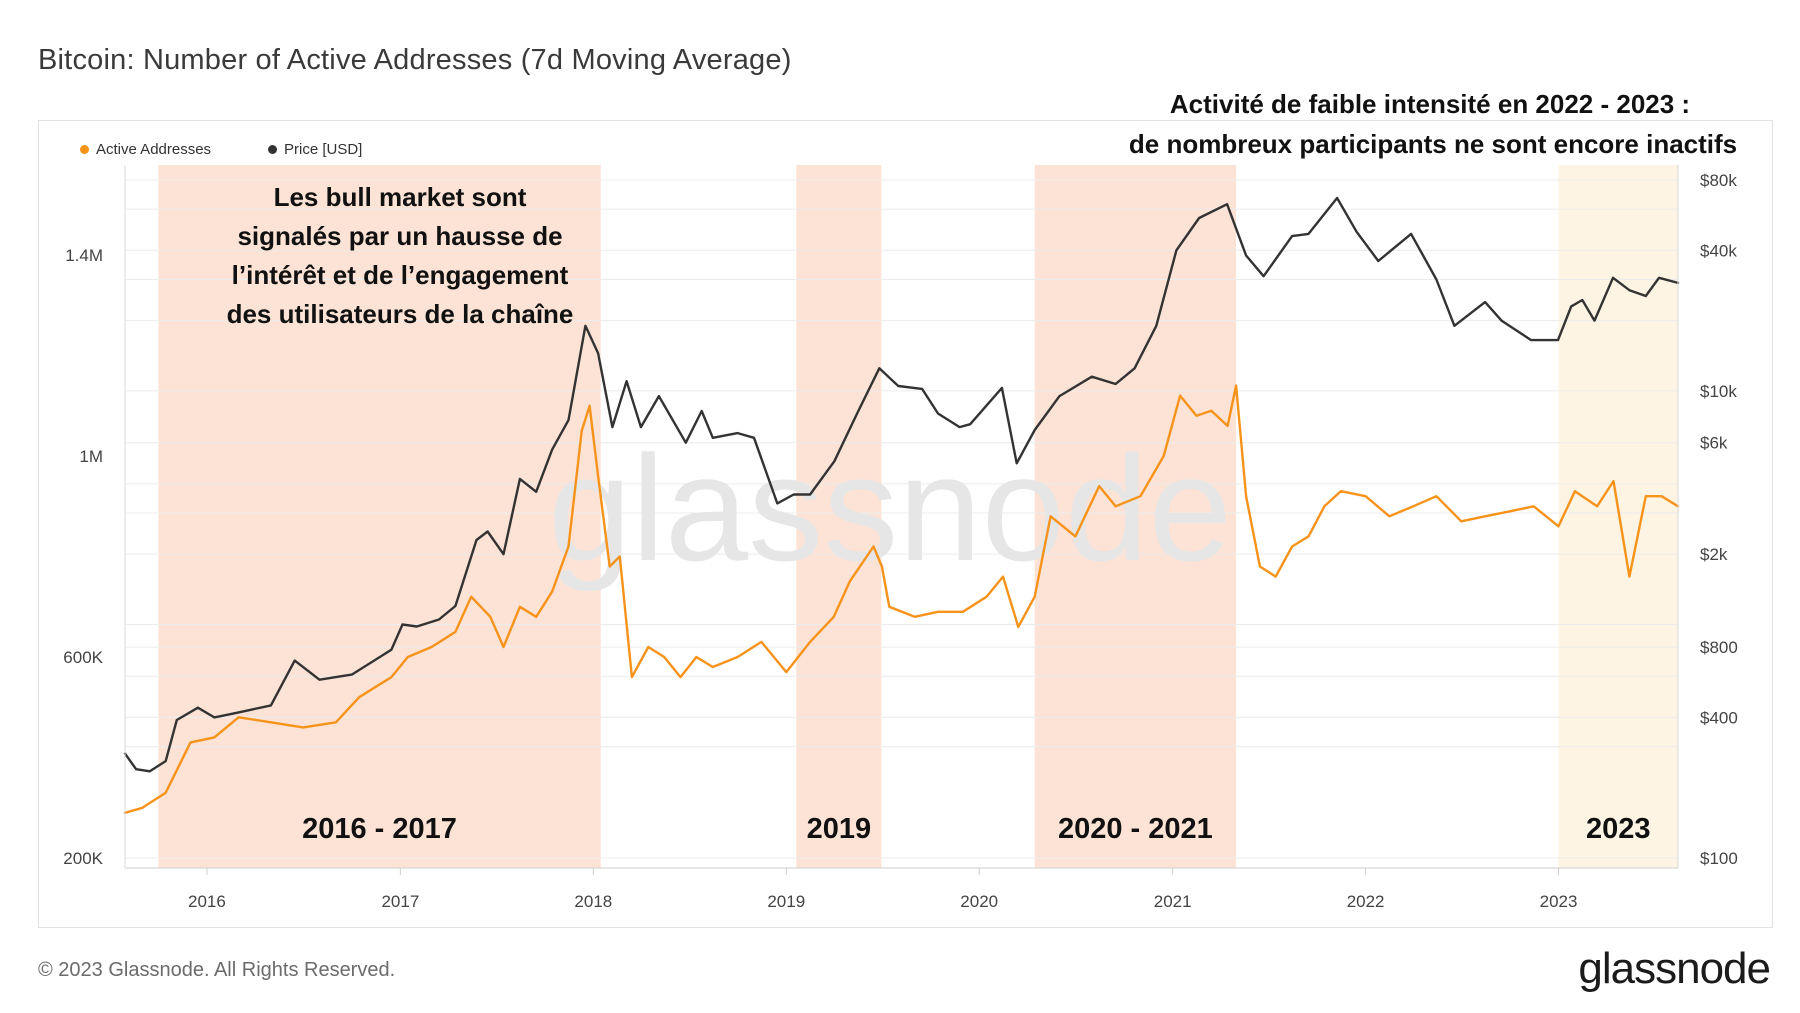 Image resolution: width=1800 pixels, height=1013 pixels. I want to click on bull-note-line: l’intérêt et de l’engagement, so click(400, 275).